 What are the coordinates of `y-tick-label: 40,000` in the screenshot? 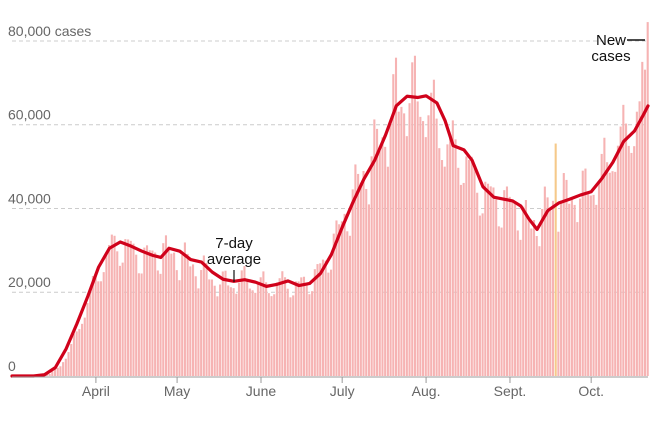 It's located at (29, 198).